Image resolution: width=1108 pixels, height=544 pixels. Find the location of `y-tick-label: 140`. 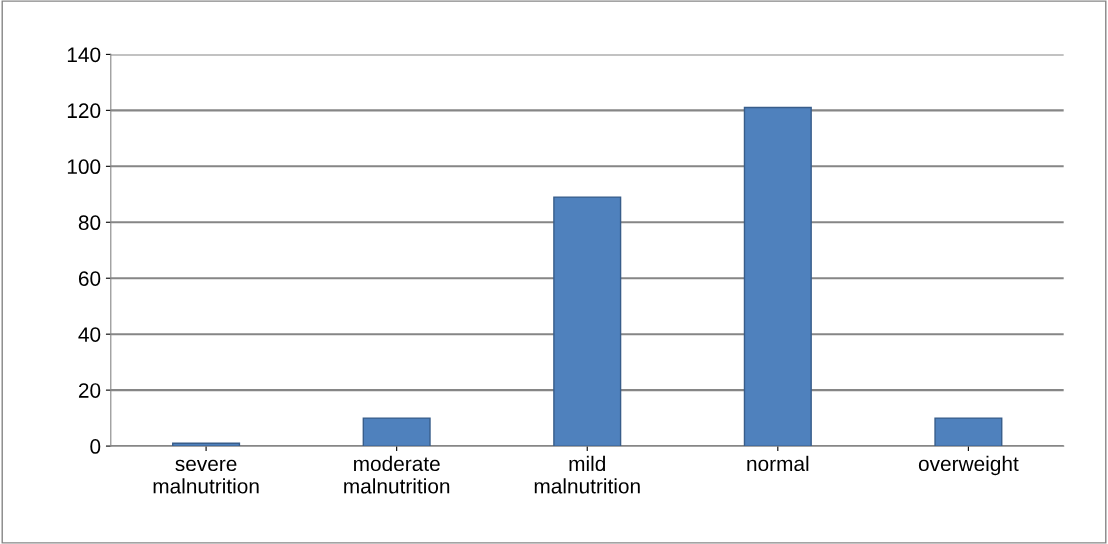

y-tick-label: 140 is located at coordinates (84, 55).